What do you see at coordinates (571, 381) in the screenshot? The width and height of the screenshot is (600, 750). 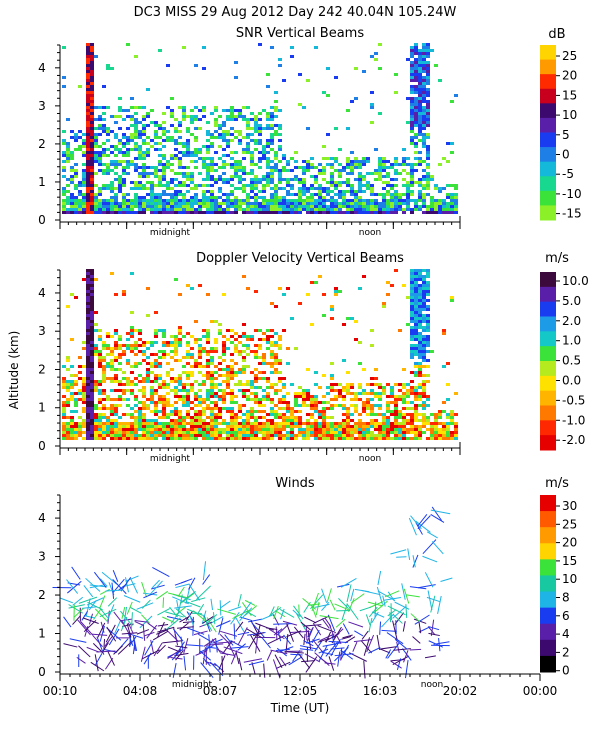 I see `colorbar-label: 0.0` at bounding box center [571, 381].